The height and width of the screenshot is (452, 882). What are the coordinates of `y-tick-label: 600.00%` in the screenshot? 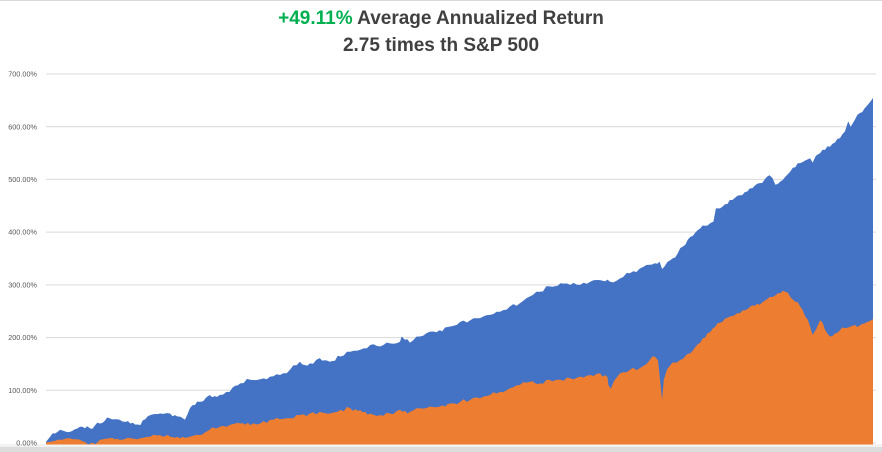 It's located at (22, 126).